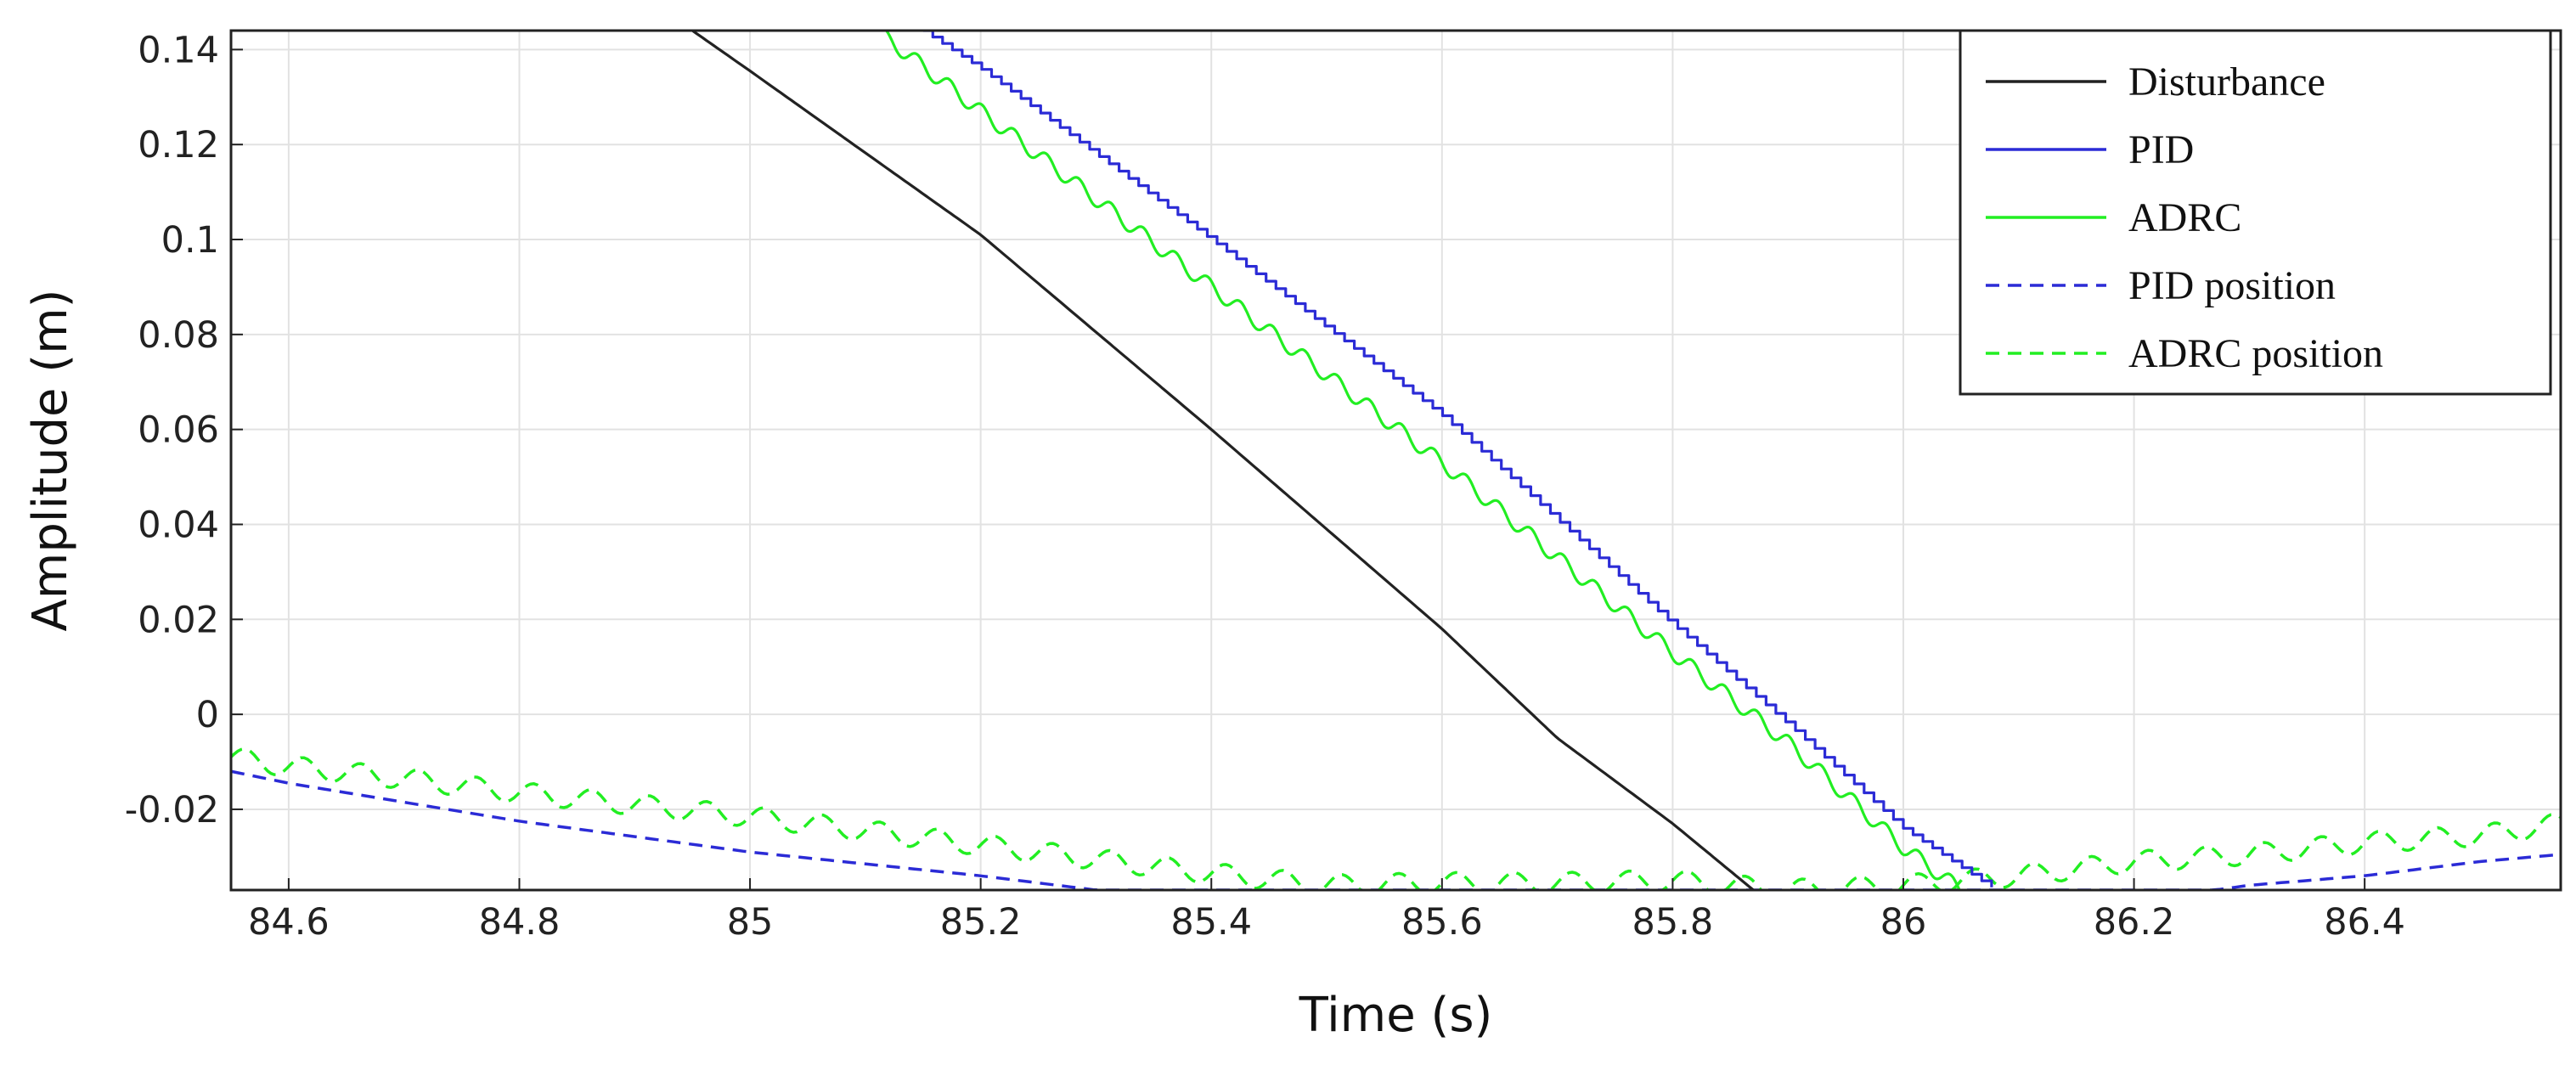 The width and height of the screenshot is (2576, 1065). Describe the element at coordinates (750, 922) in the screenshot. I see `x-tick-label: 85` at that location.